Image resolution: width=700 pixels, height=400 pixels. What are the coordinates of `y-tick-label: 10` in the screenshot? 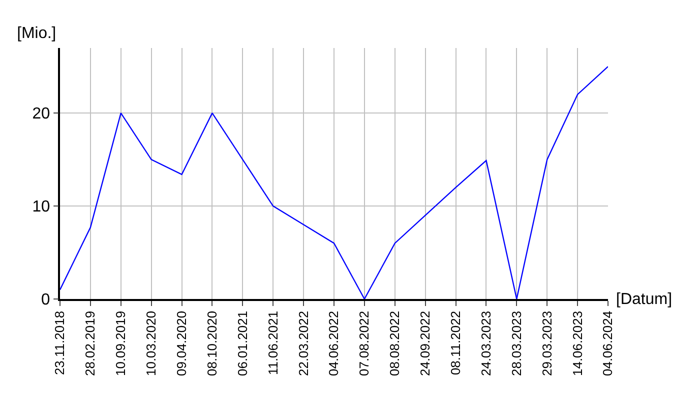 It's located at (41, 207).